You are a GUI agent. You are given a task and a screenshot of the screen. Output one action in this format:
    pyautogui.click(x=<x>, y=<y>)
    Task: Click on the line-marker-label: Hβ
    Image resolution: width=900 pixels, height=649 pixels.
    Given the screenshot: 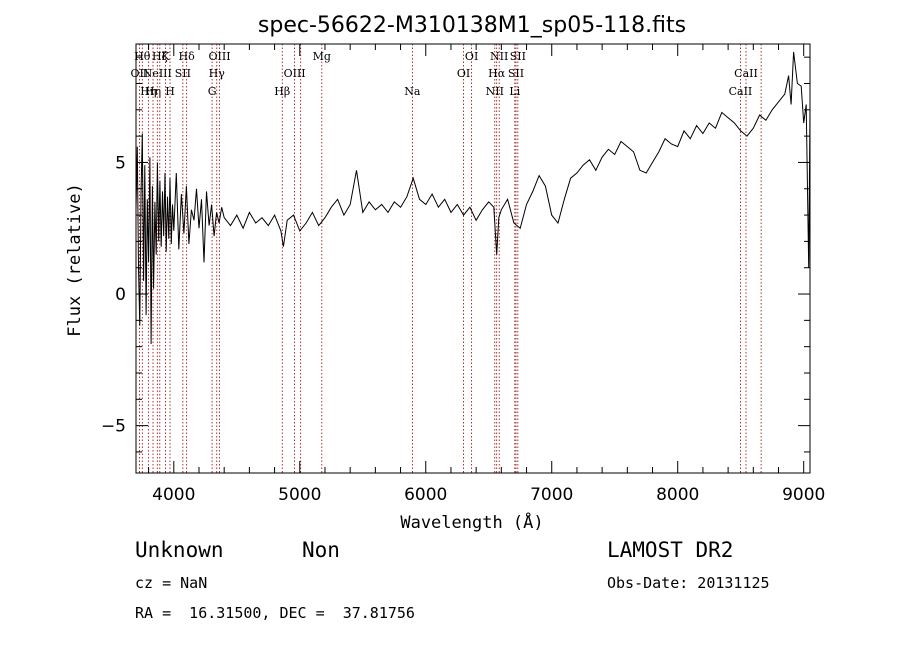 What is the action you would take?
    pyautogui.click(x=282, y=91)
    